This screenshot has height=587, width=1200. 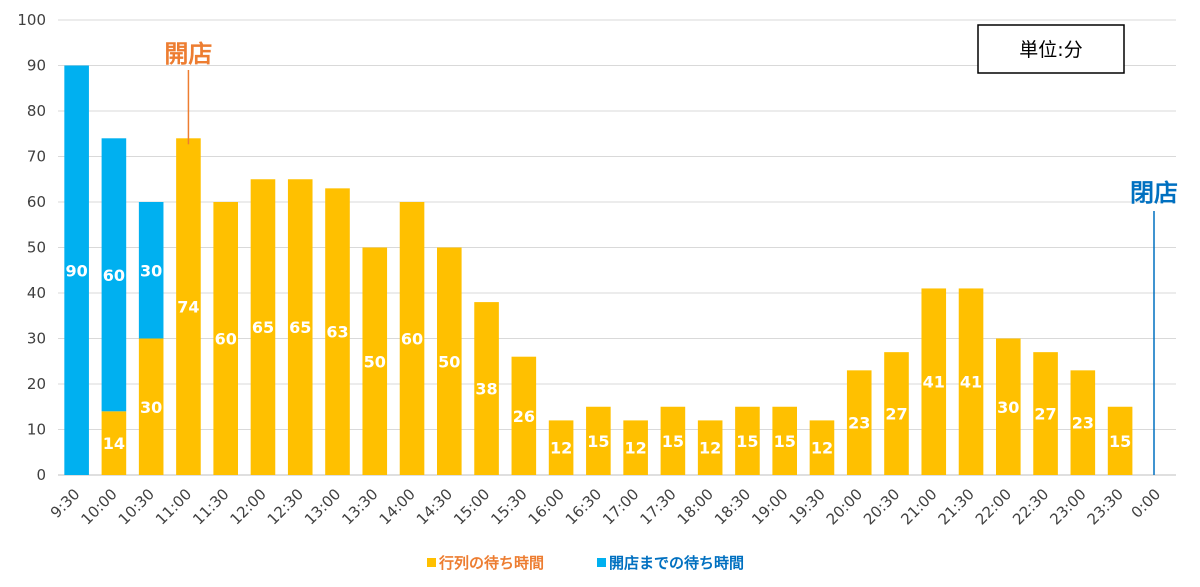 What do you see at coordinates (1067, 506) in the screenshot?
I see `x-tick-label-23-00: 23:00` at bounding box center [1067, 506].